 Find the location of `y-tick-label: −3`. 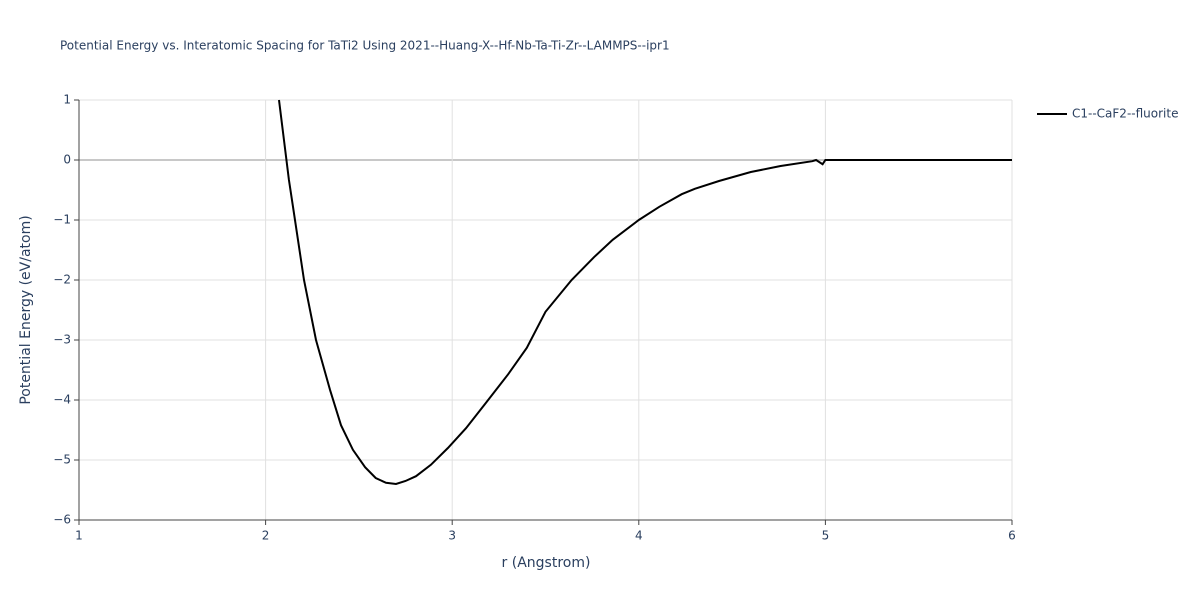

y-tick-label: −3 is located at coordinates (62, 340).